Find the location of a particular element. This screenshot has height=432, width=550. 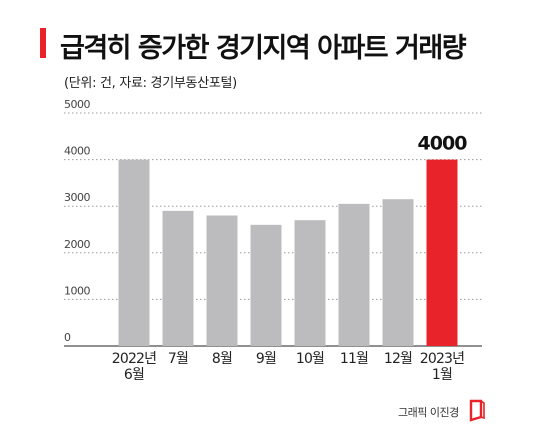

x-tick-label: 12월 is located at coordinates (398, 359).